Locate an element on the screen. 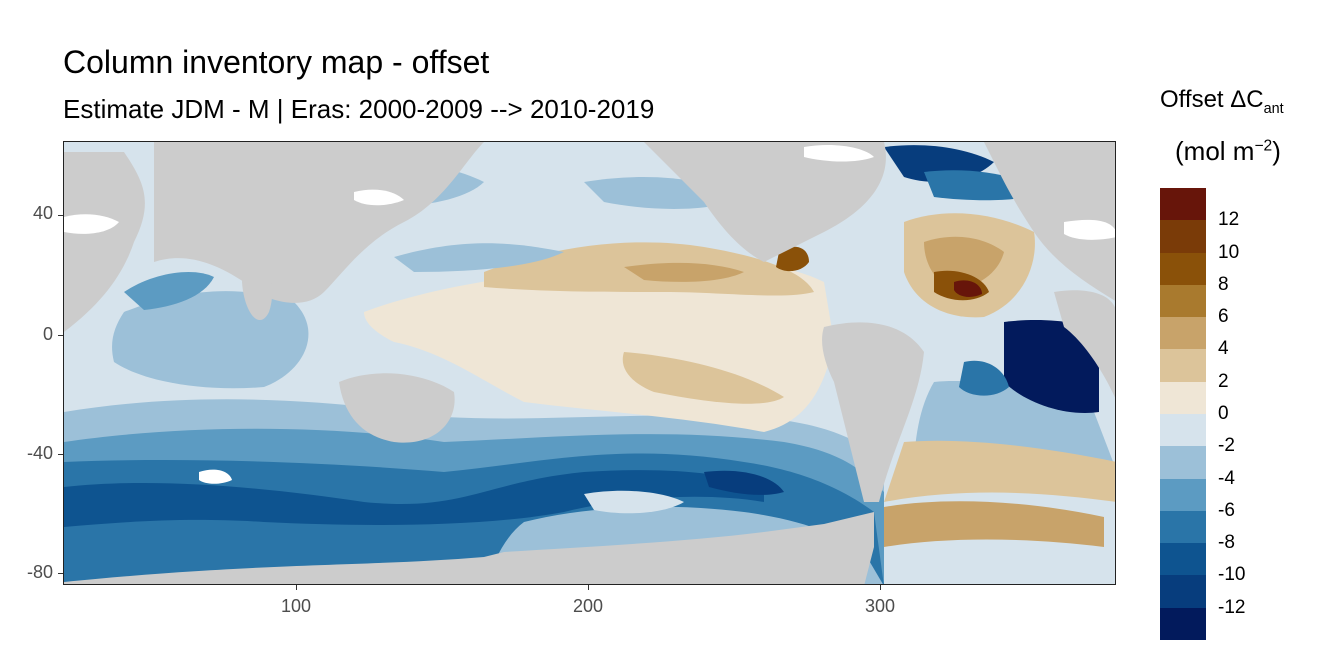  legend-label: -12 is located at coordinates (1232, 607).